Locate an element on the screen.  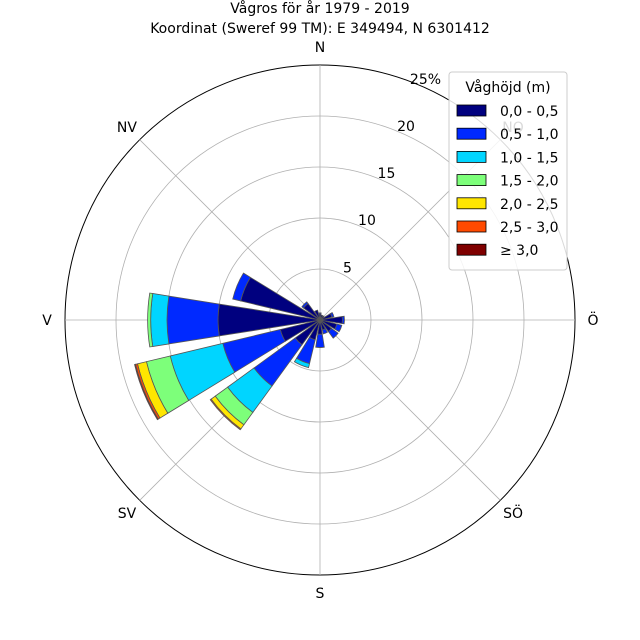
legend-label: 2,5 - 3,0 is located at coordinates (529, 228).